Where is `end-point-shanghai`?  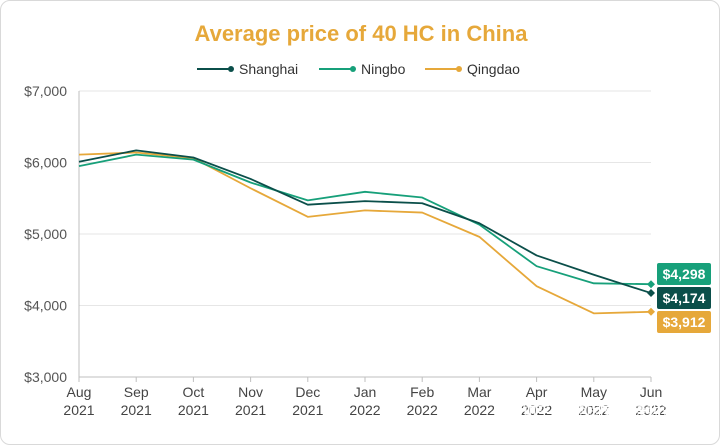
end-point-shanghai is located at coordinates (651, 293).